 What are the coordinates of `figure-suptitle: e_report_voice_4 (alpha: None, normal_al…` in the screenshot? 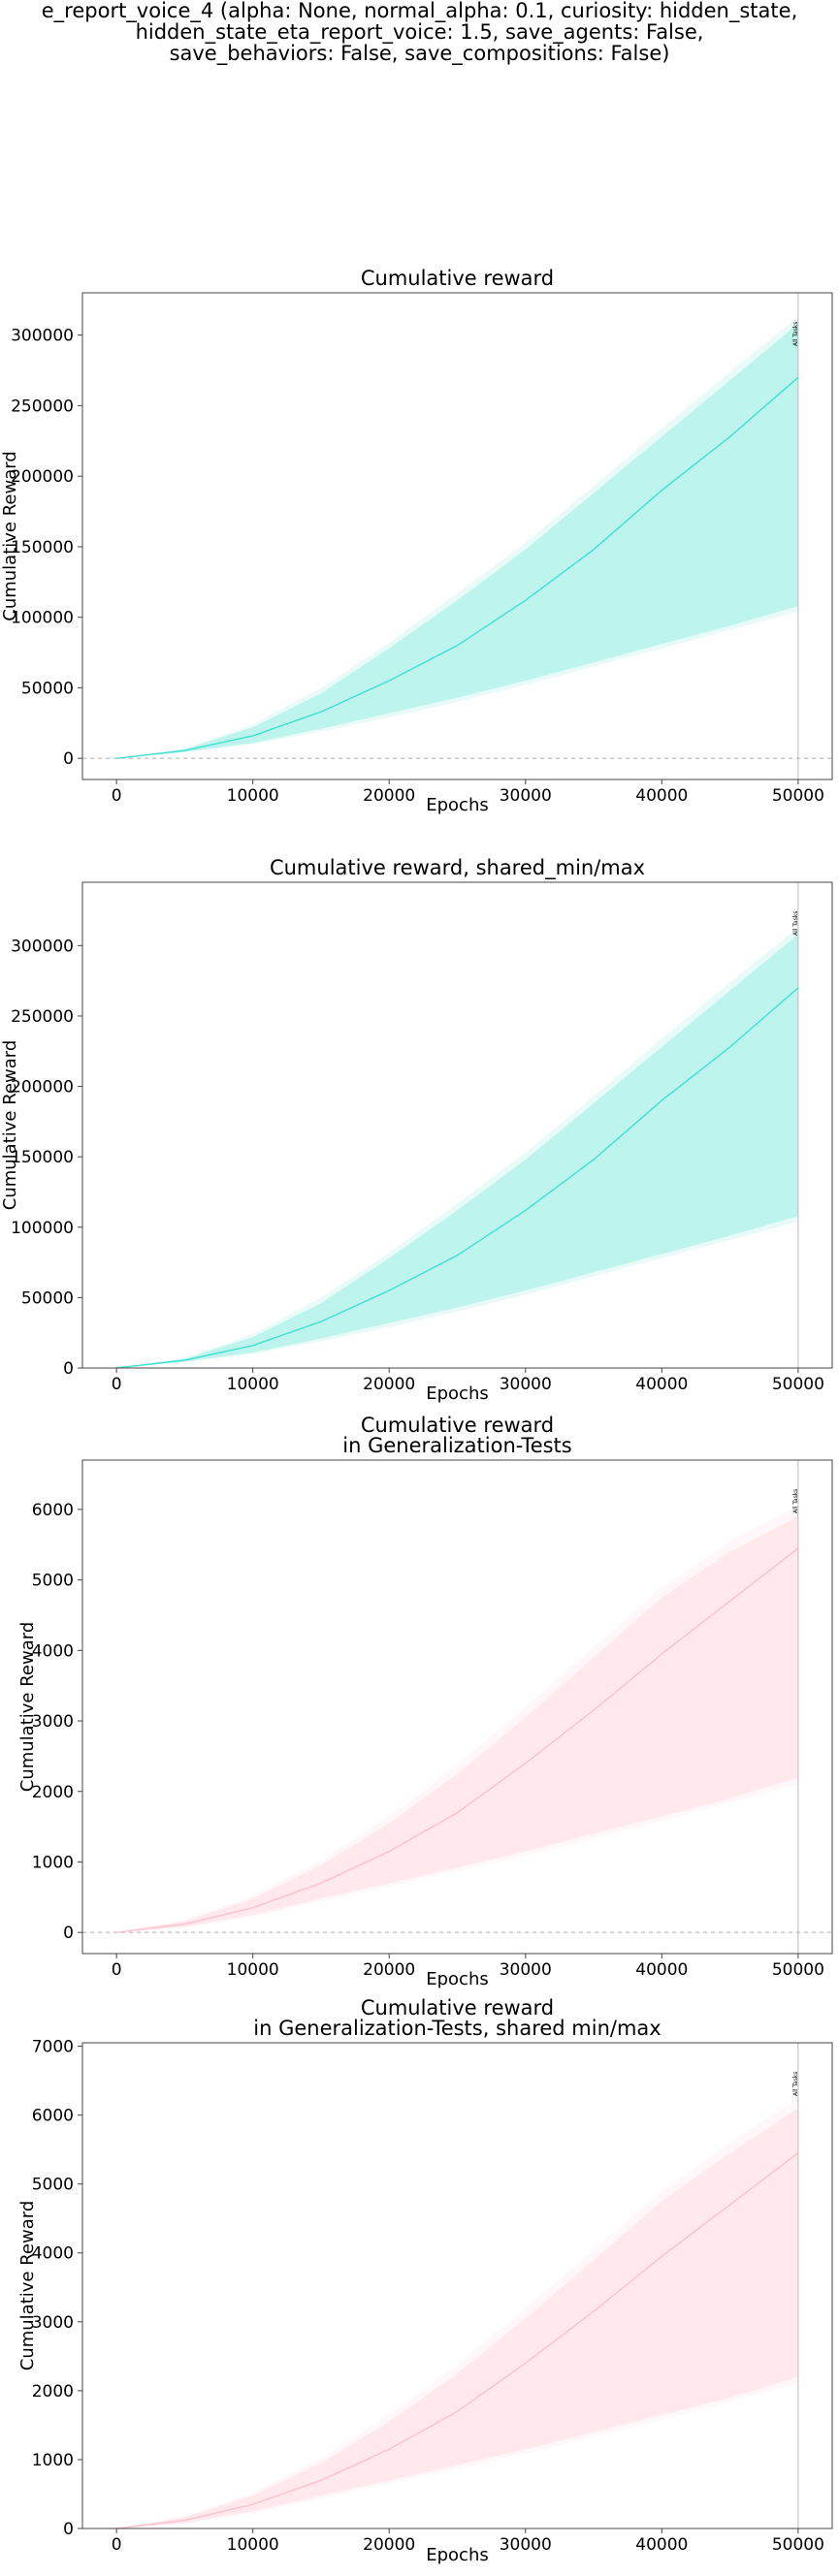 It's located at (419, 32).